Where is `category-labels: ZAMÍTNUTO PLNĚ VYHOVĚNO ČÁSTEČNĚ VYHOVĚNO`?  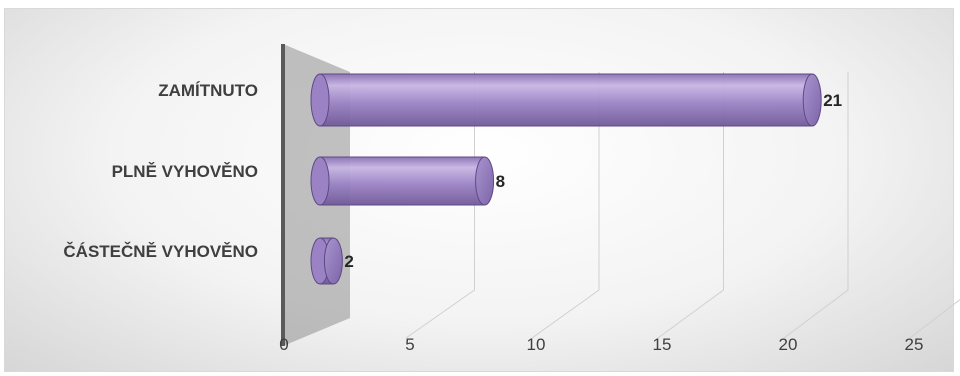 category-labels: ZAMÍTNUTO PLNĚ VYHOVĚNO ČÁSTEČNĚ VYHOVĚNO is located at coordinates (160, 171).